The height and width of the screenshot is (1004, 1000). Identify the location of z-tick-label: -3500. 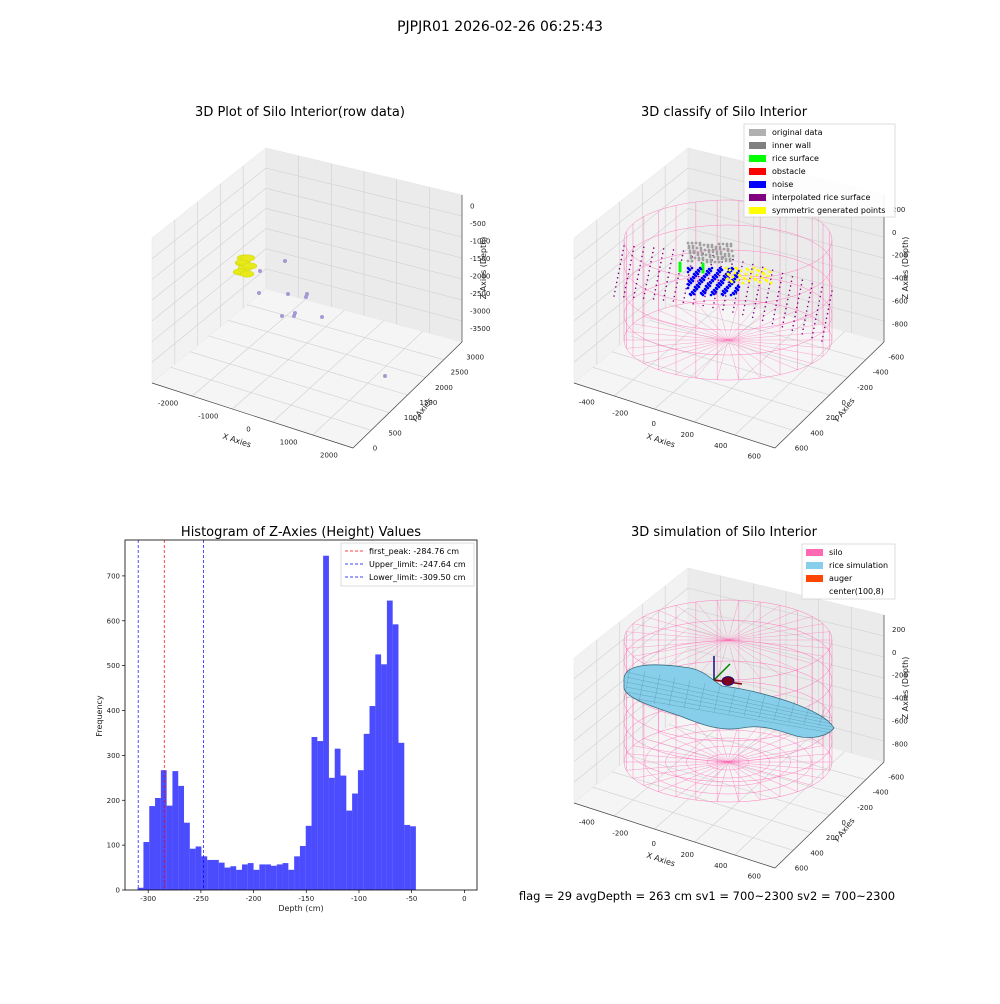
(480, 329).